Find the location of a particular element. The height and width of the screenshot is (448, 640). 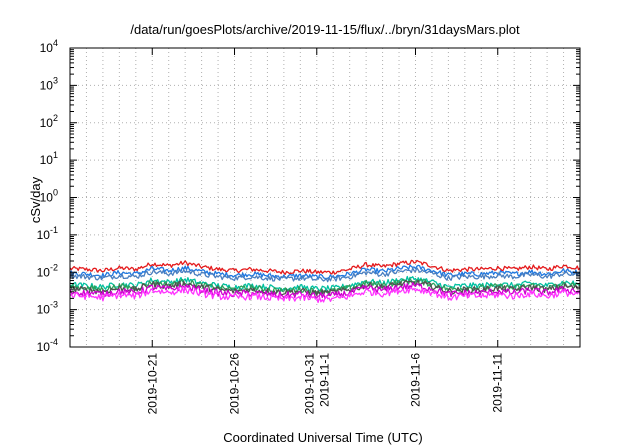

y-tick-label: 10⁻² is located at coordinates (47, 270).